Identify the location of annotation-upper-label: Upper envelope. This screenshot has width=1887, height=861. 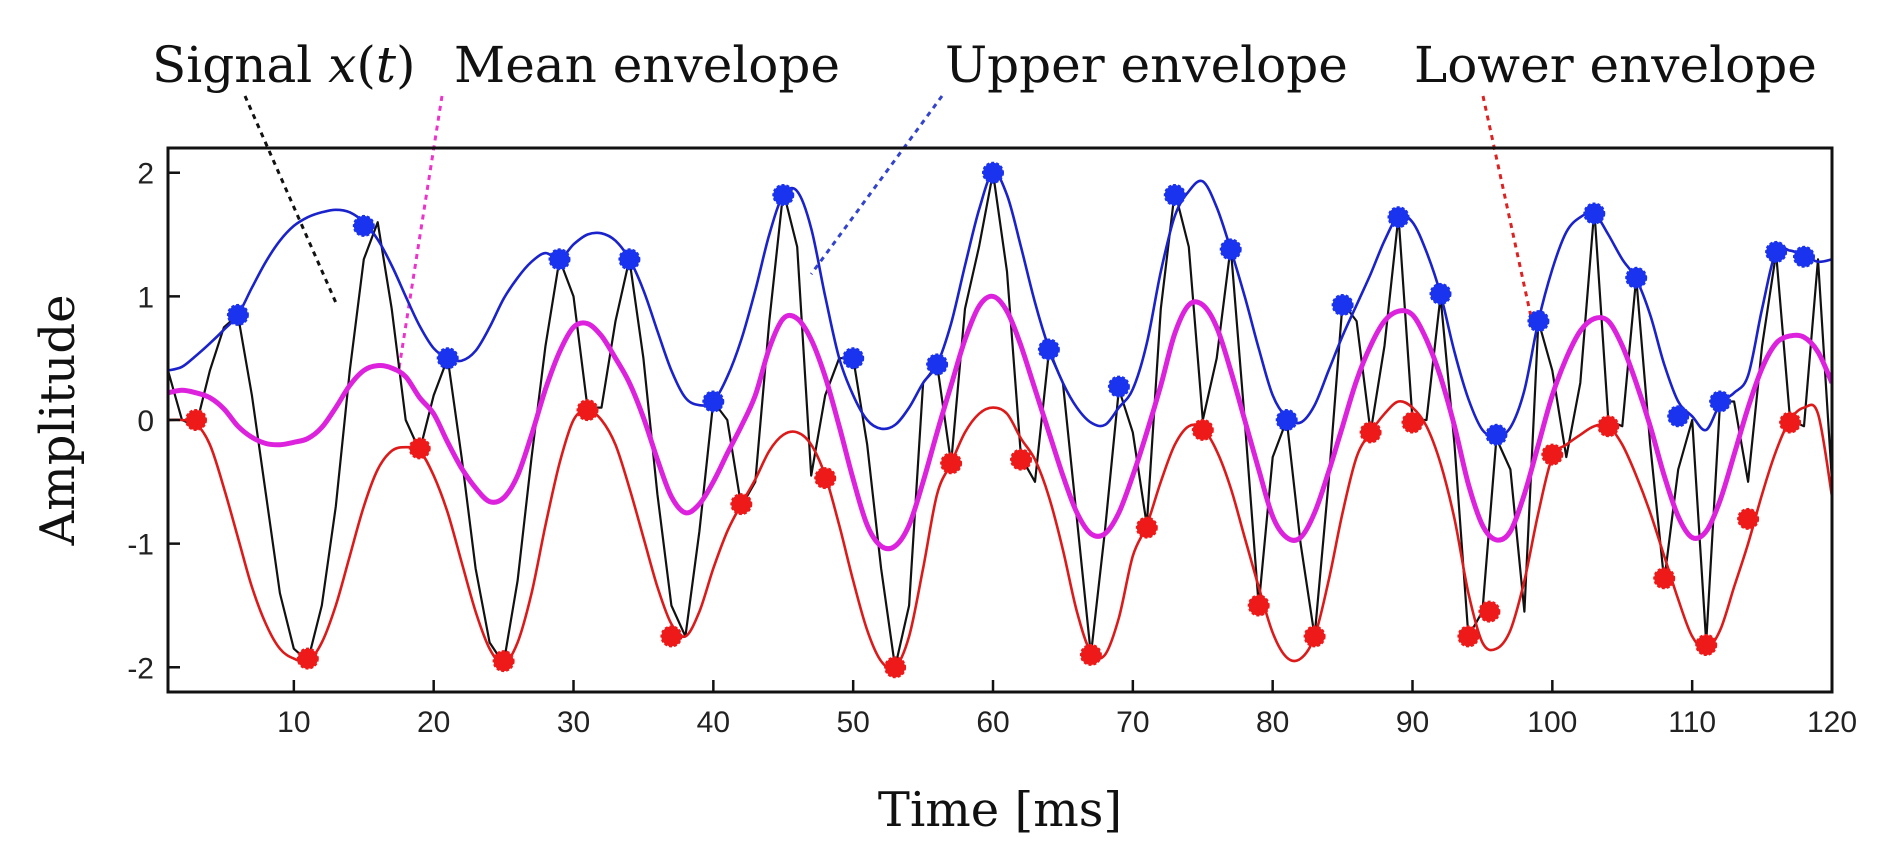
(1146, 65).